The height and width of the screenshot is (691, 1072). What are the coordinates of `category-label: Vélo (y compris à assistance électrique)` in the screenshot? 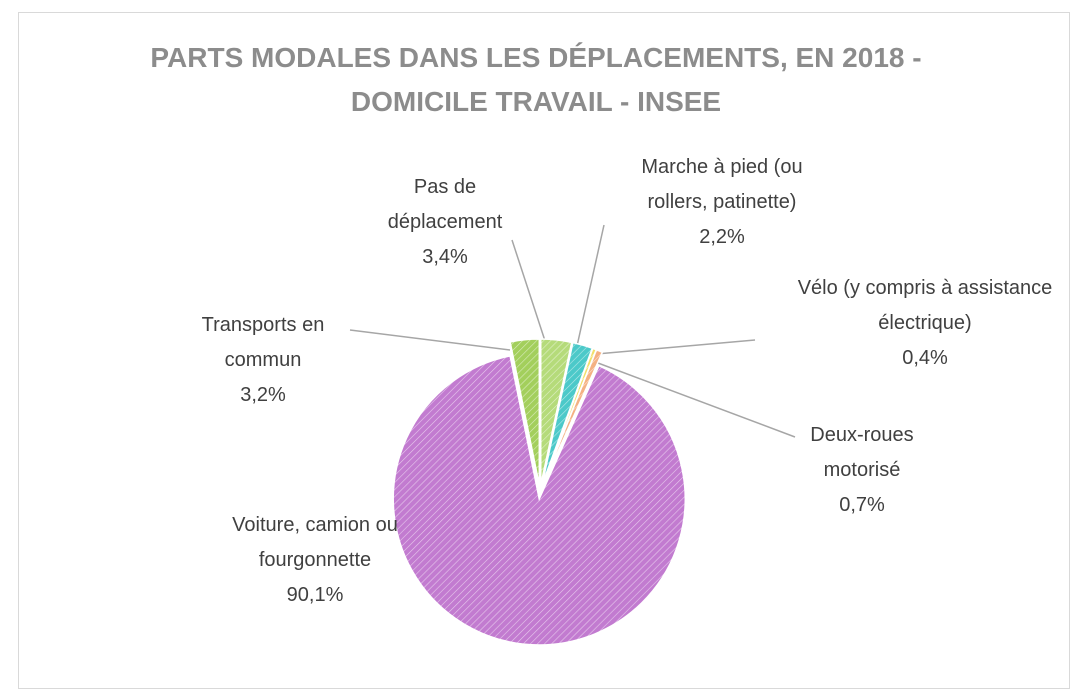 It's located at (925, 305).